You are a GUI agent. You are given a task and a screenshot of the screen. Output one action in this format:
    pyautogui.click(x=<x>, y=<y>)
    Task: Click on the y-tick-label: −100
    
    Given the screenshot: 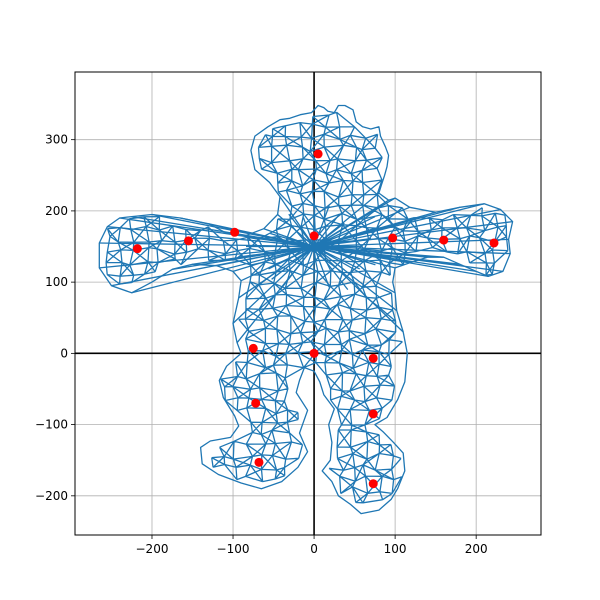 What is the action you would take?
    pyautogui.click(x=51, y=425)
    